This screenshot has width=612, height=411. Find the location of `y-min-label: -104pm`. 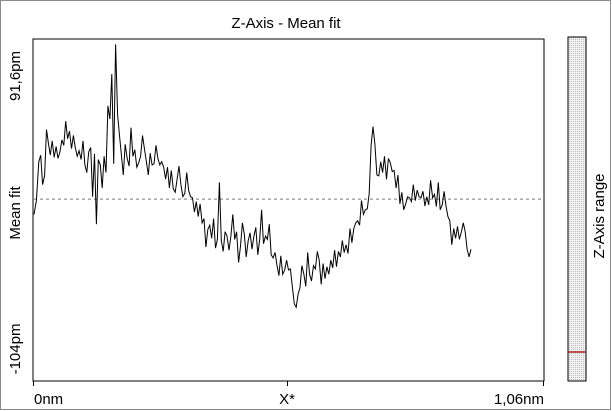

y-min-label: -104pm is located at coordinates (15, 349).